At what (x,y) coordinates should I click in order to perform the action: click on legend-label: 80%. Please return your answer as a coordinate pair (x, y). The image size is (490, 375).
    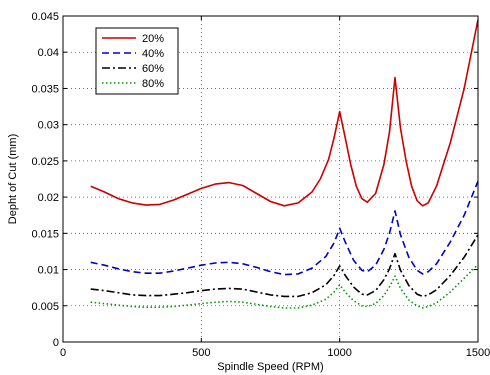
    Looking at the image, I should click on (153, 84).